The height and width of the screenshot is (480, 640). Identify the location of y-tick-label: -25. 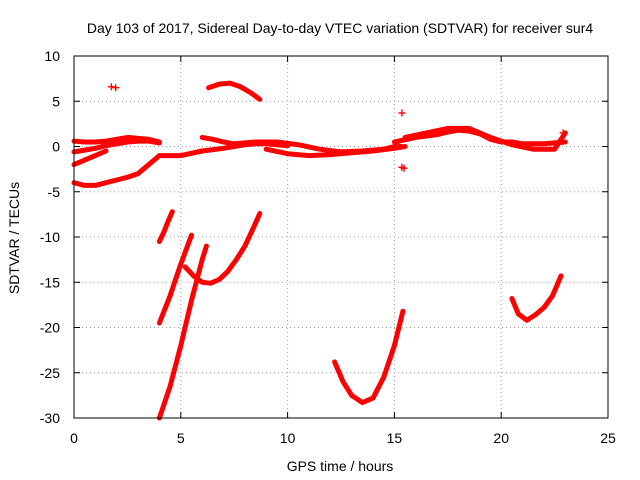
(50, 373).